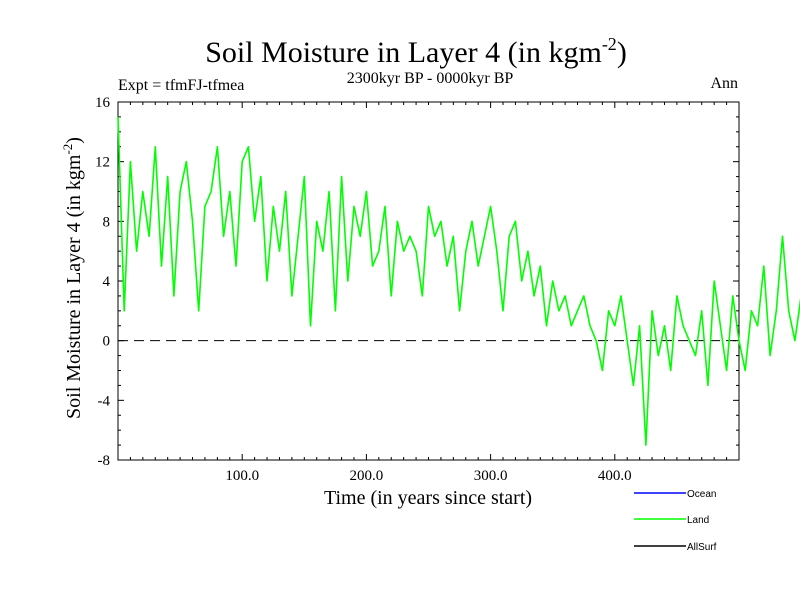 Image resolution: width=800 pixels, height=600 pixels. What do you see at coordinates (724, 83) in the screenshot?
I see `season-label: Ann` at bounding box center [724, 83].